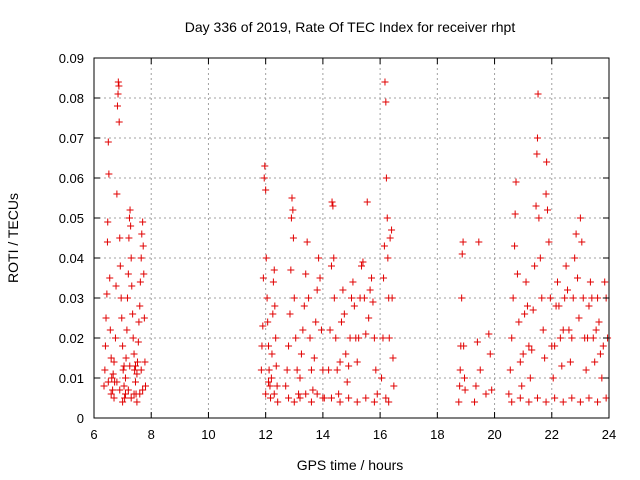  I want to click on y-tick-label: 0.05, so click(71, 218).